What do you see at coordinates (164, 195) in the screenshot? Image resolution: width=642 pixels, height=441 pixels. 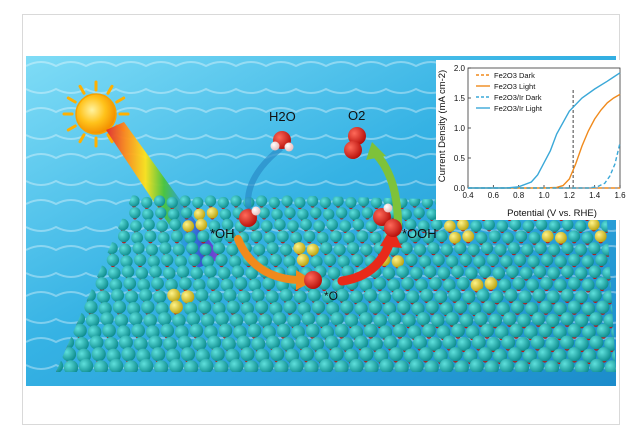 I see `rainbow-beam` at bounding box center [164, 195].